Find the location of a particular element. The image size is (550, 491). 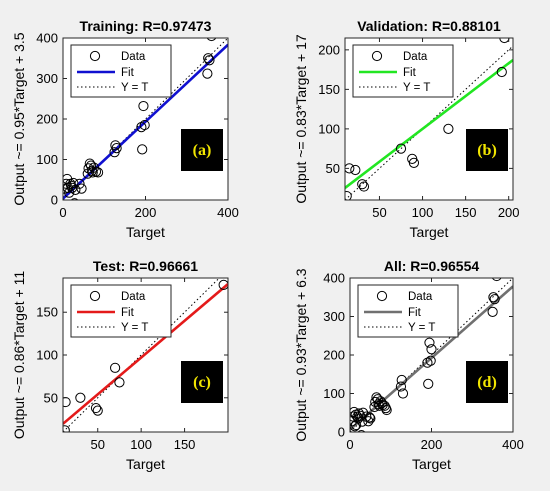

y-axis-label: Output ~= 0.93*Target + 6.3 is located at coordinates (301, 354).